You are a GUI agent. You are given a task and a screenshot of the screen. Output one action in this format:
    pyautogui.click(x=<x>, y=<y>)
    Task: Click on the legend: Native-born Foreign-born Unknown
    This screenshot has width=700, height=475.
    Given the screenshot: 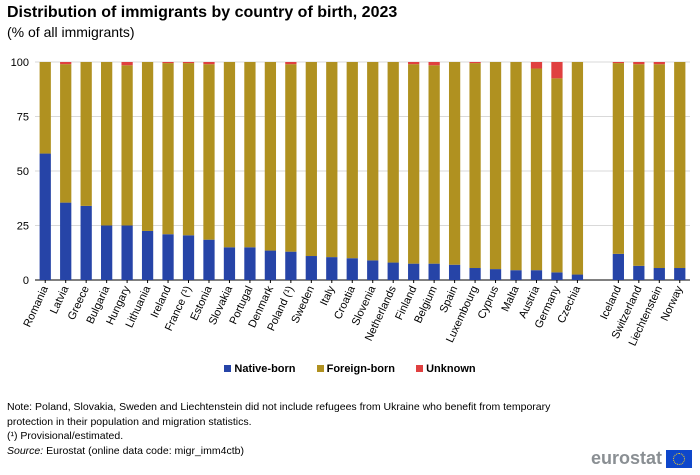 What is the action you would take?
    pyautogui.click(x=350, y=369)
    